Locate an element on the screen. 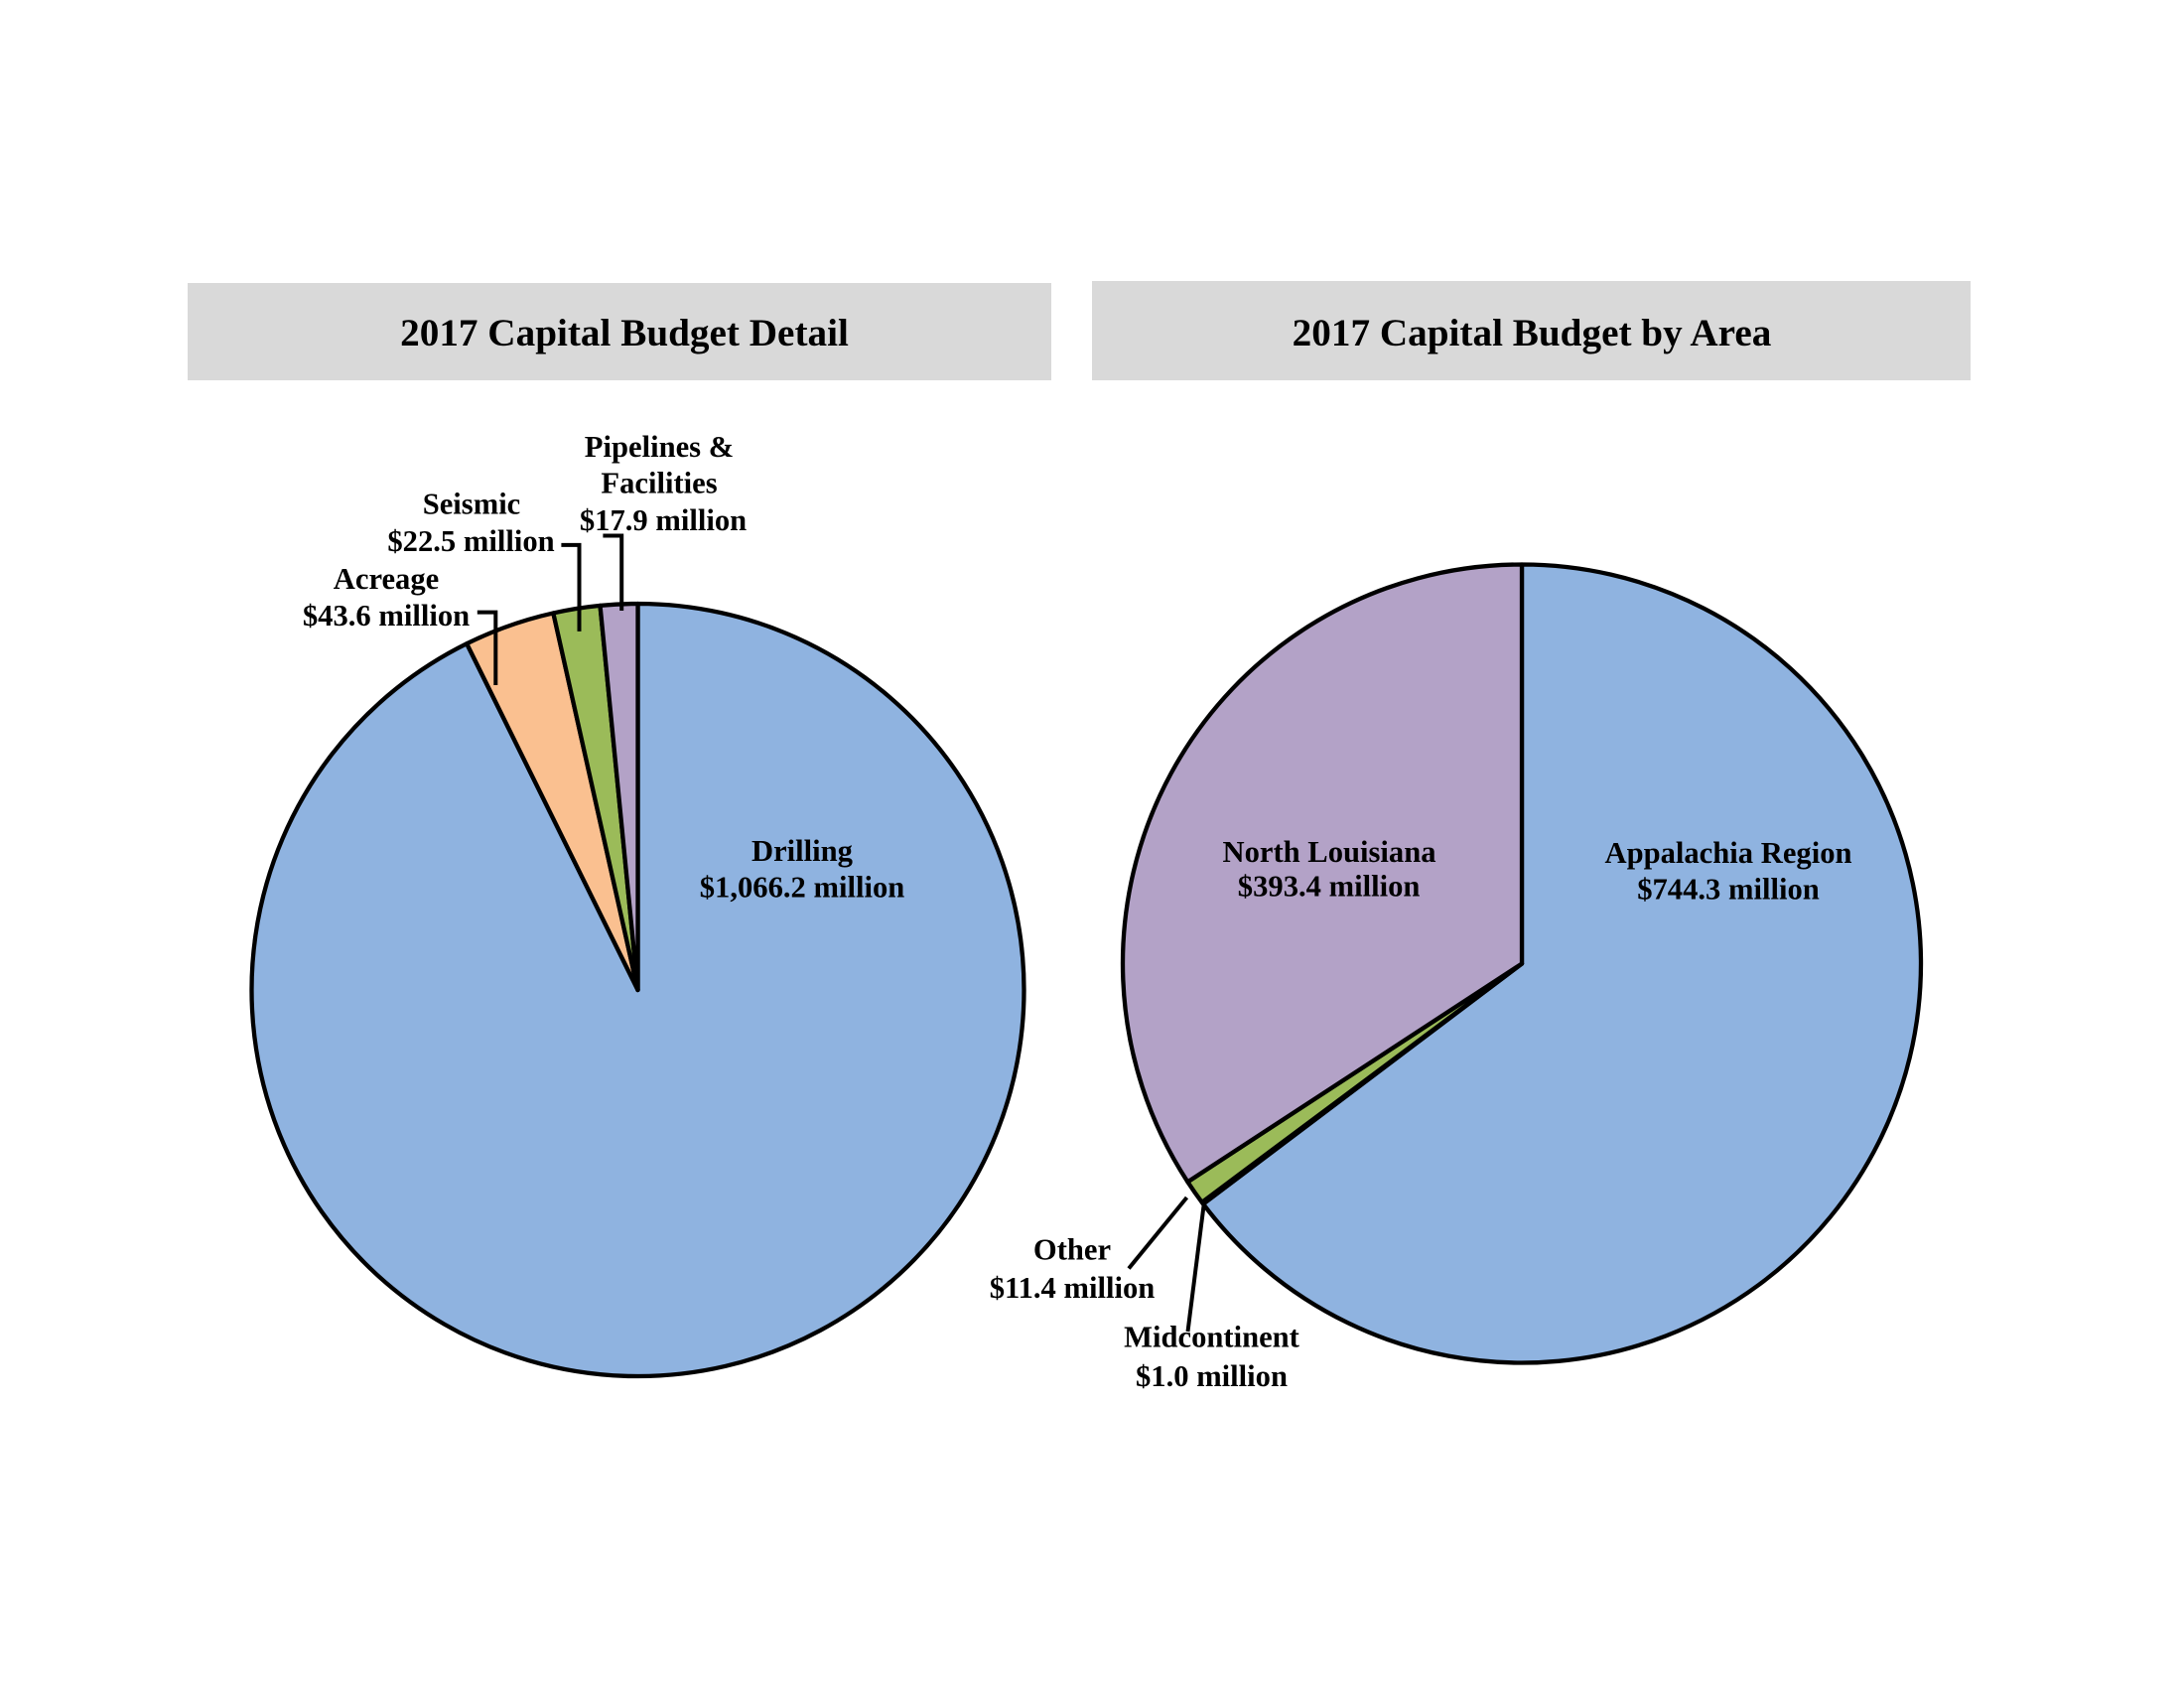  svg-text: Drilling is located at coordinates (802, 851).